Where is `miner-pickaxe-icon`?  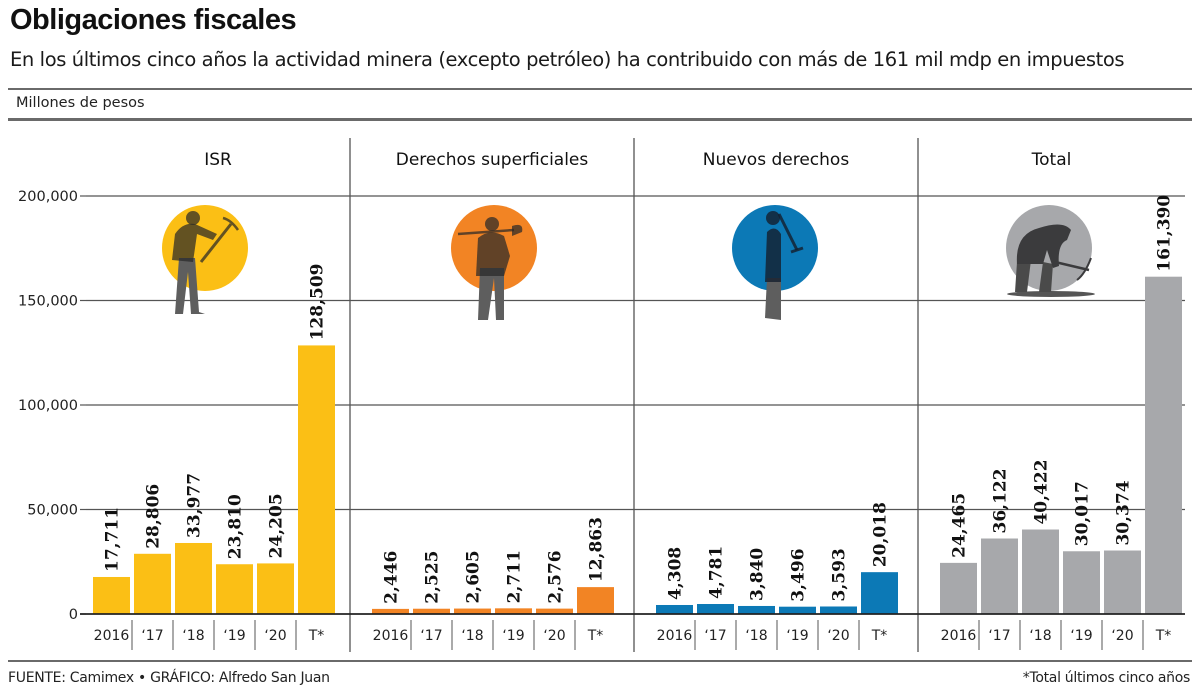 miner-pickaxe-icon is located at coordinates (205, 259).